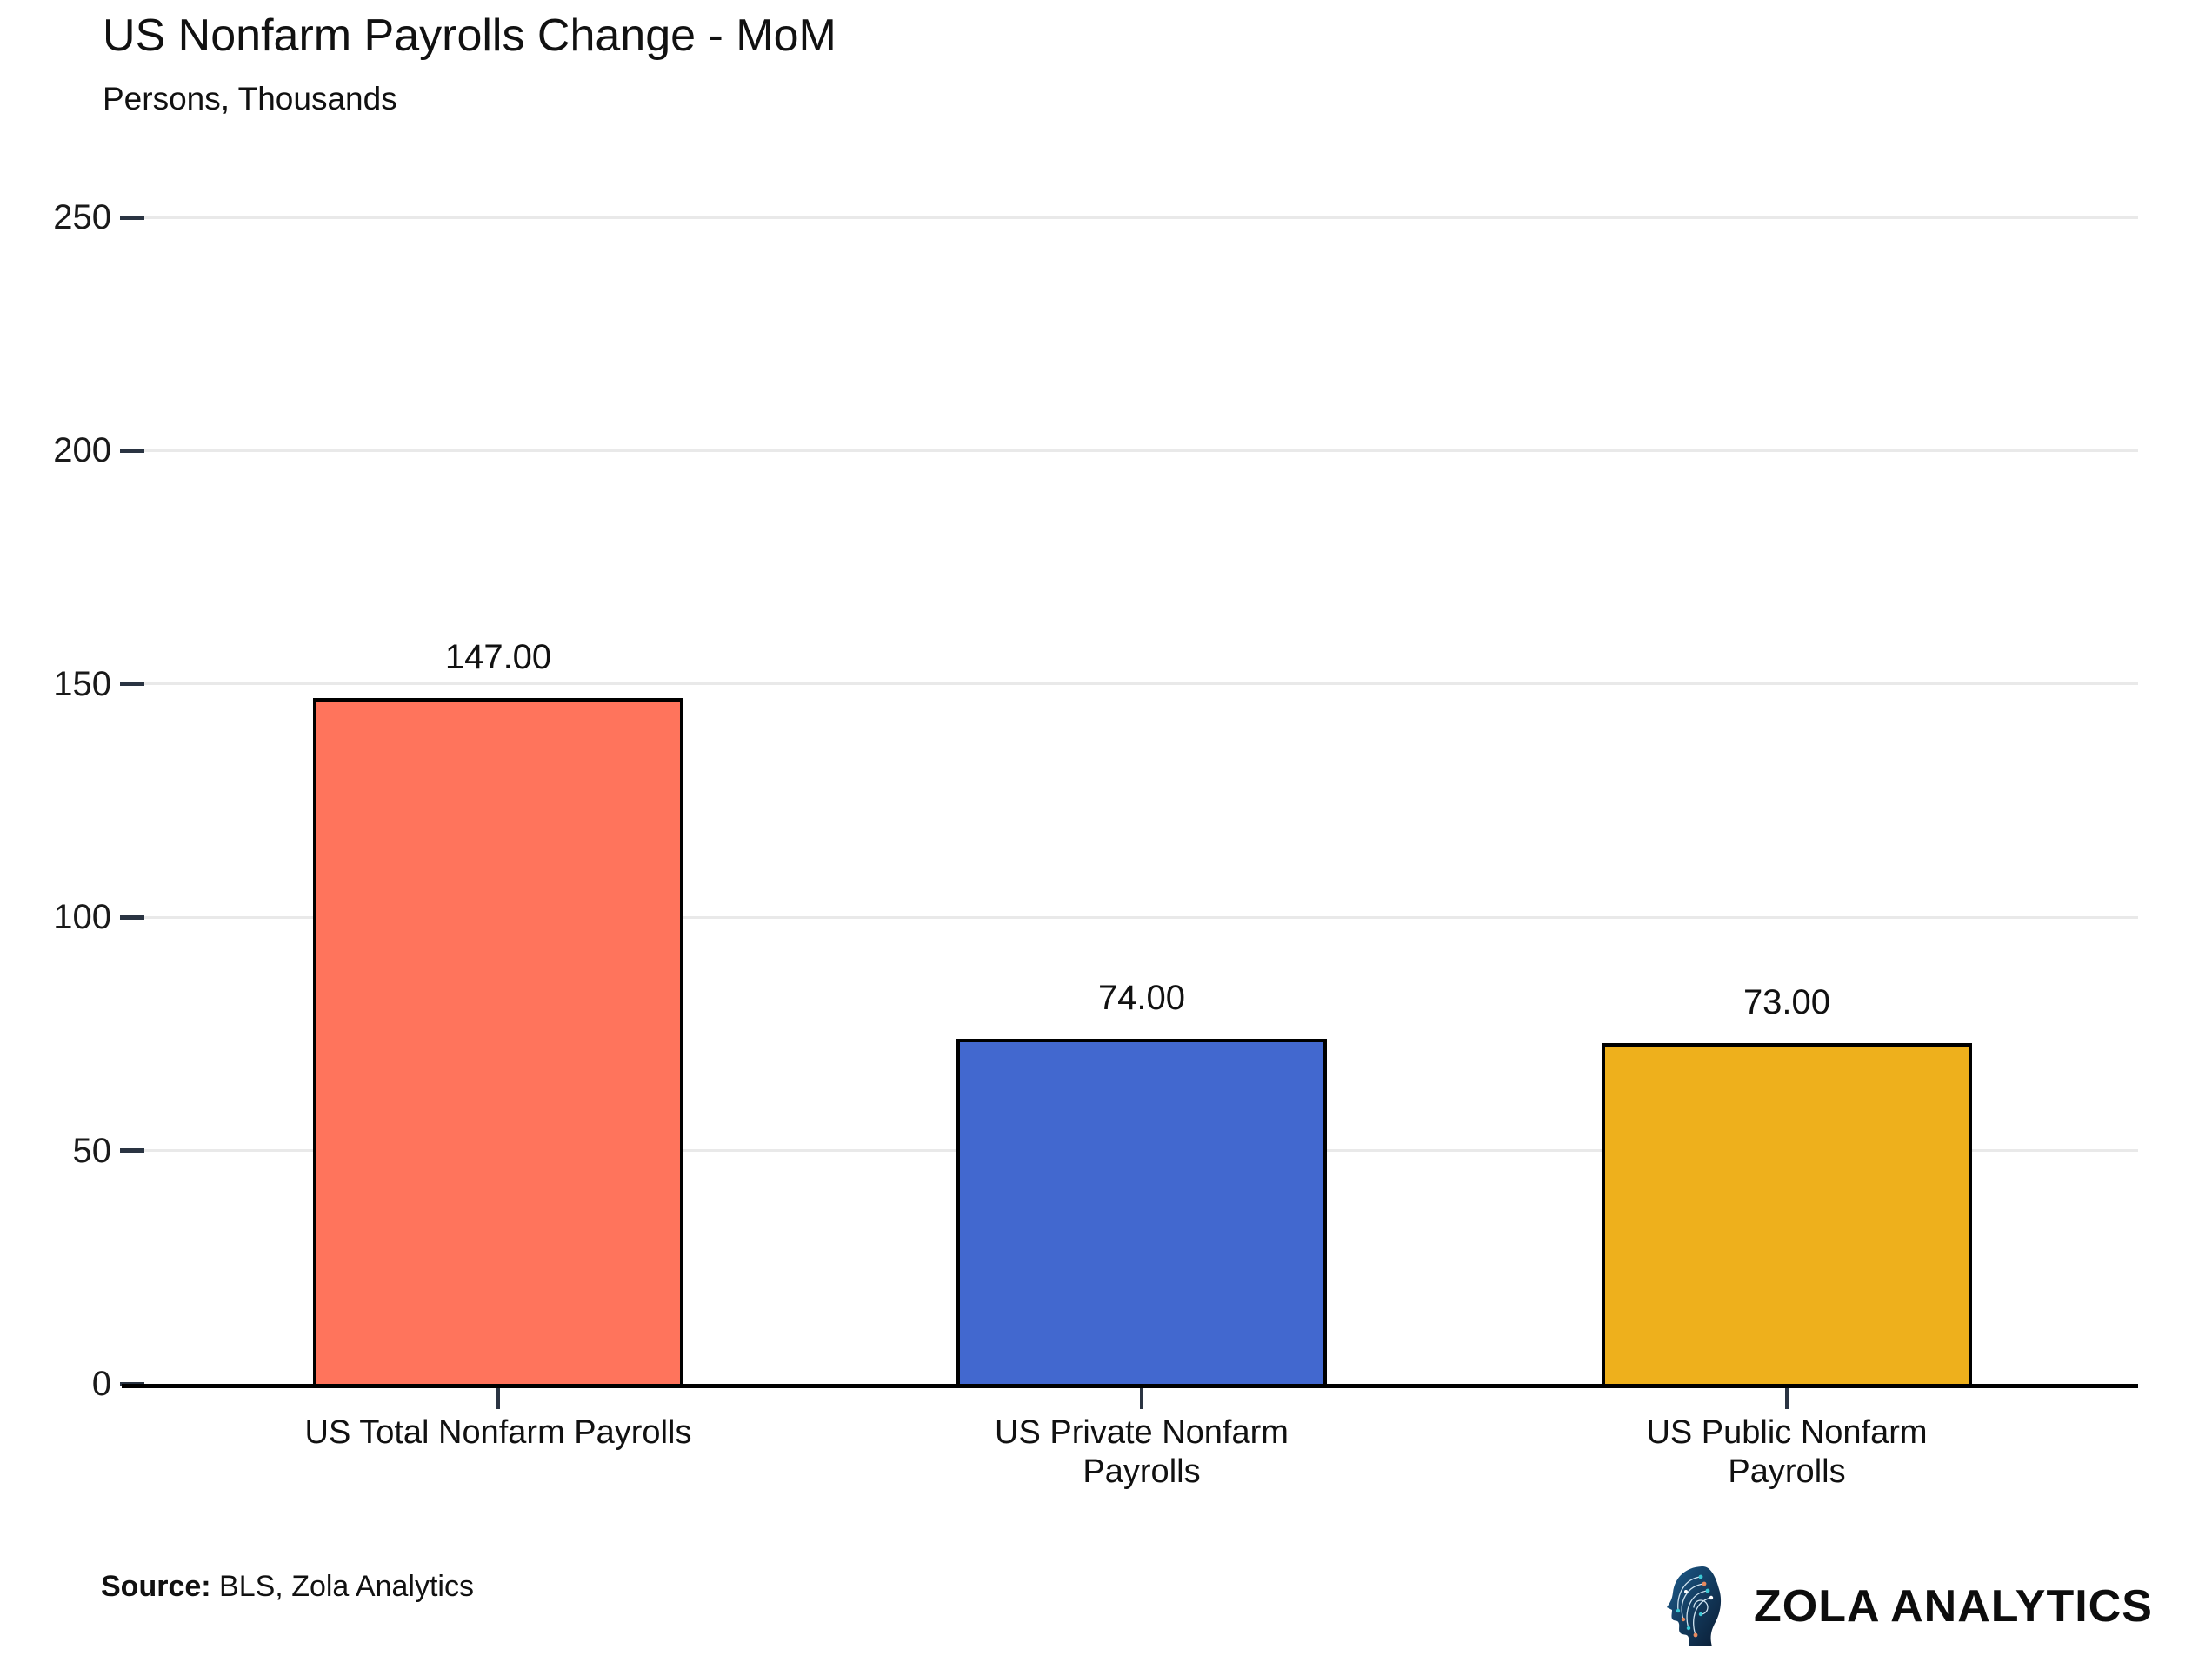 This screenshot has width=2212, height=1669. Describe the element at coordinates (1787, 1002) in the screenshot. I see `bar-value-label-3: 73.00` at that location.